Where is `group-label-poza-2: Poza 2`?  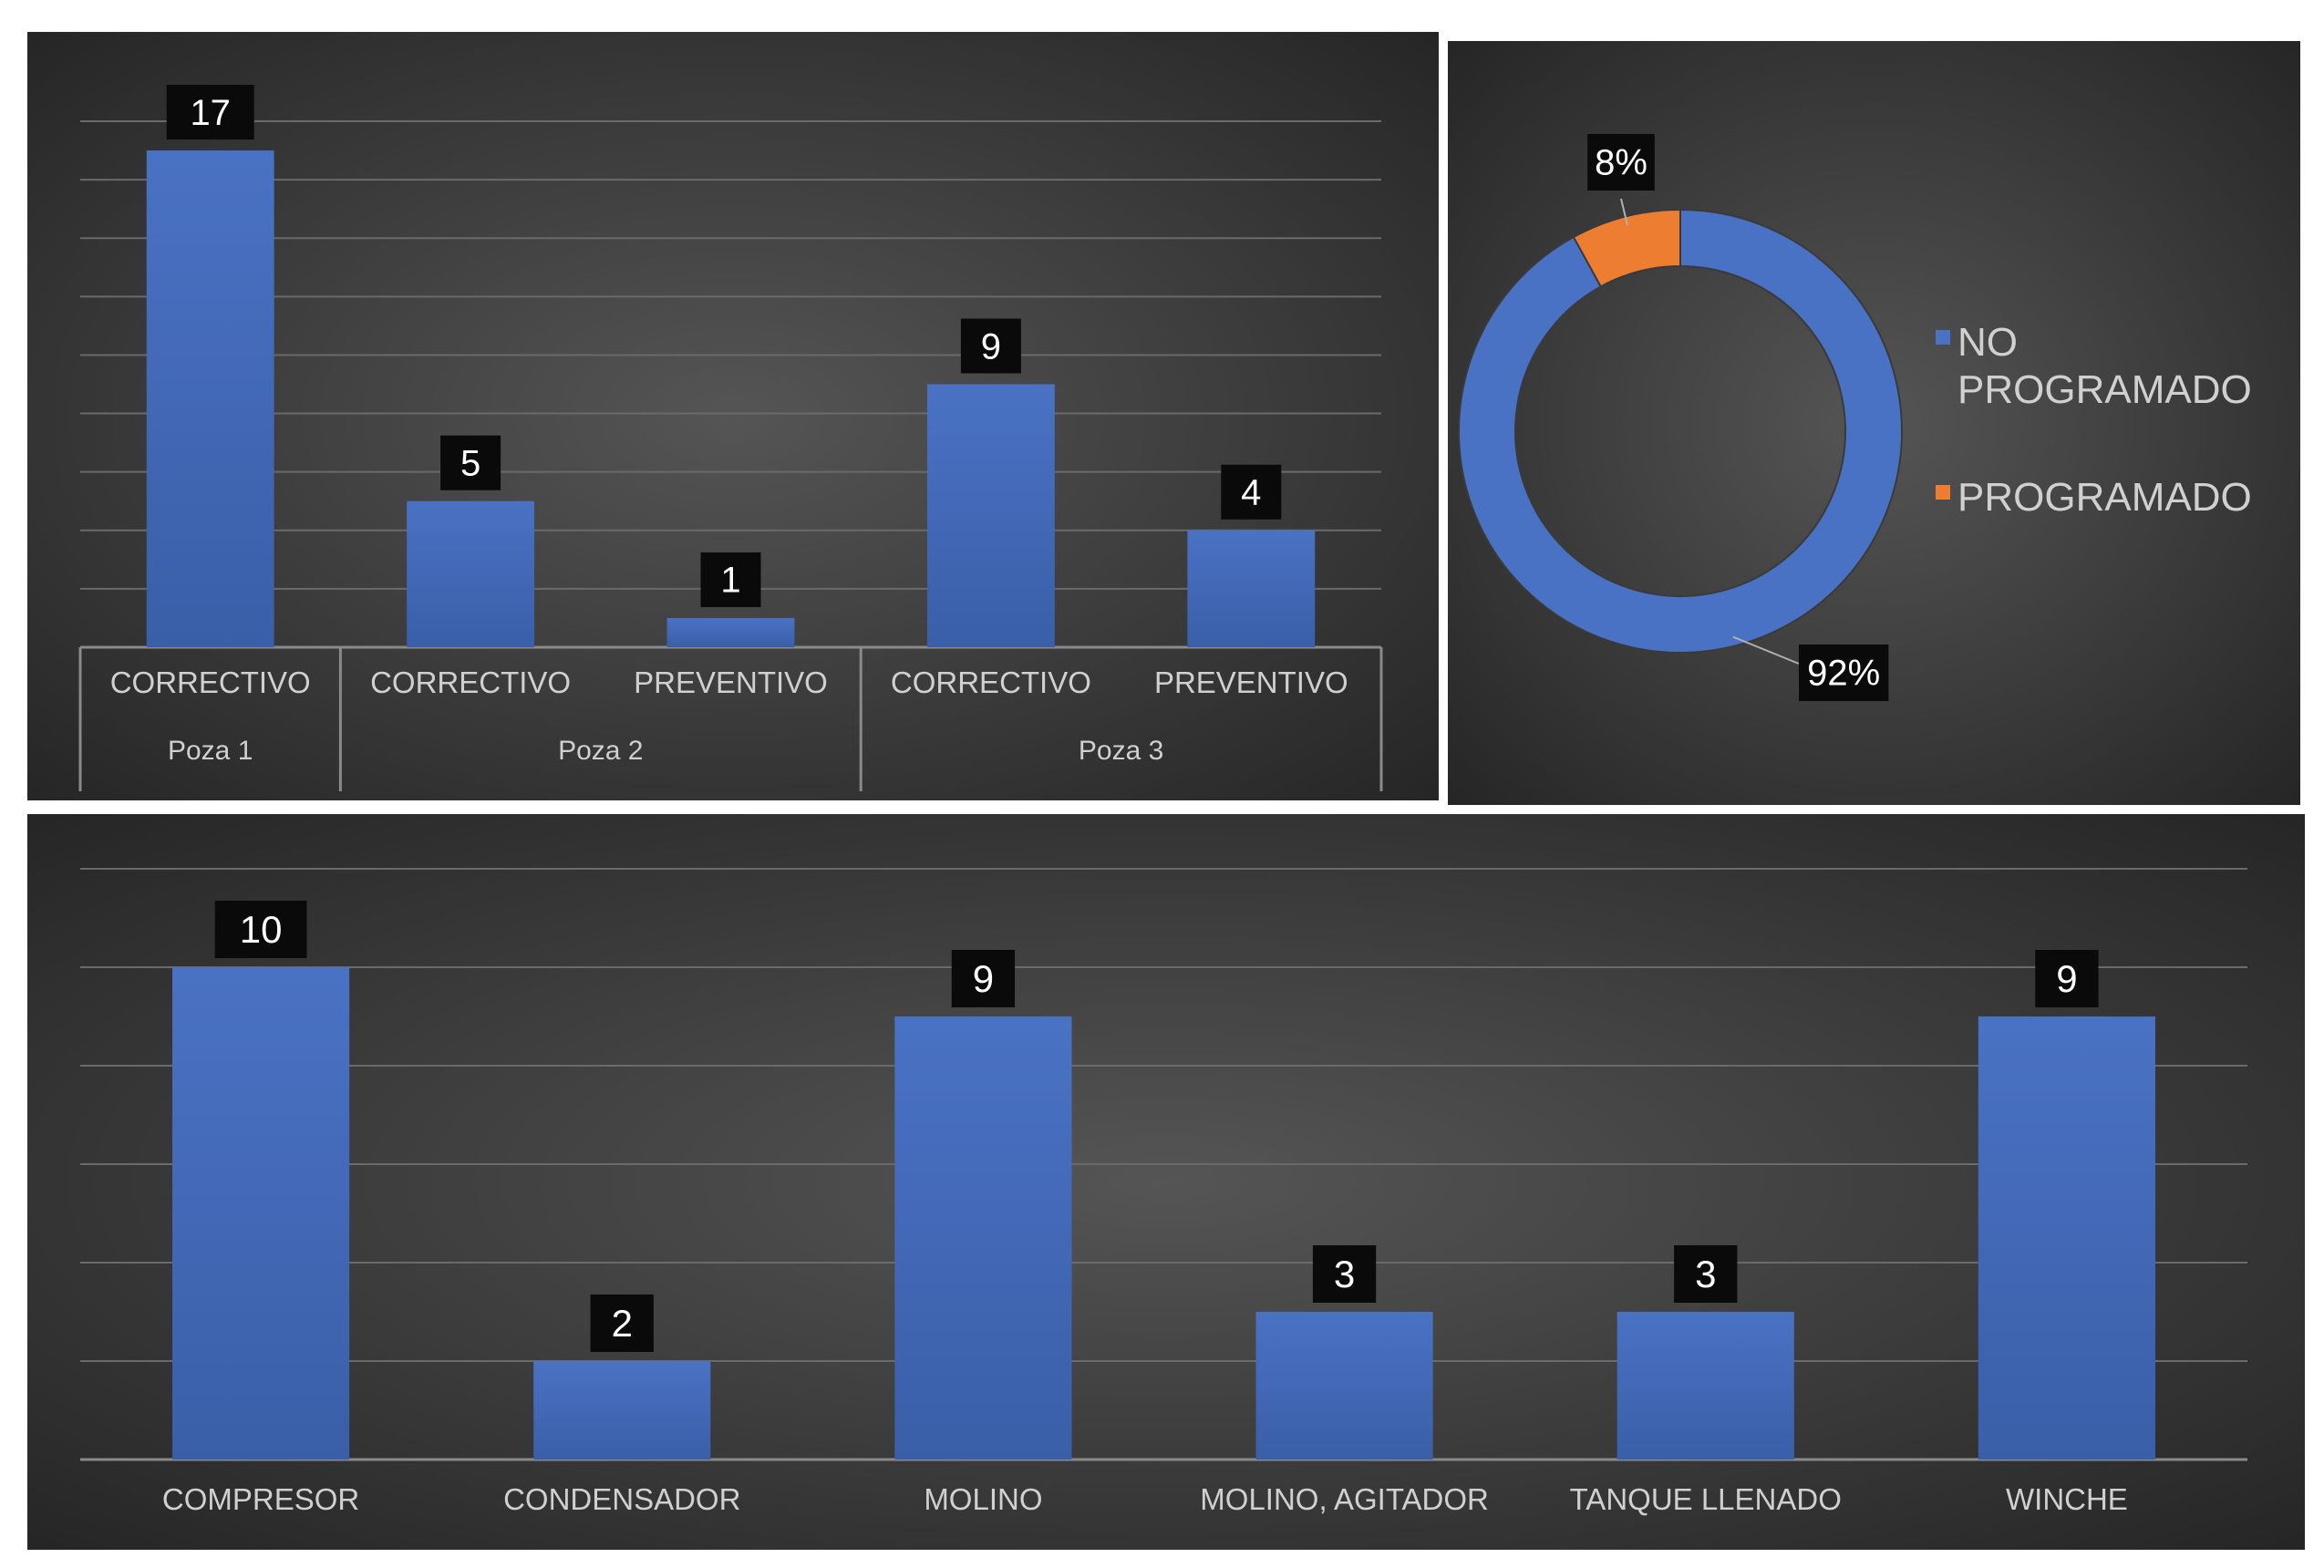
group-label-poza-2: Poza 2 is located at coordinates (601, 751).